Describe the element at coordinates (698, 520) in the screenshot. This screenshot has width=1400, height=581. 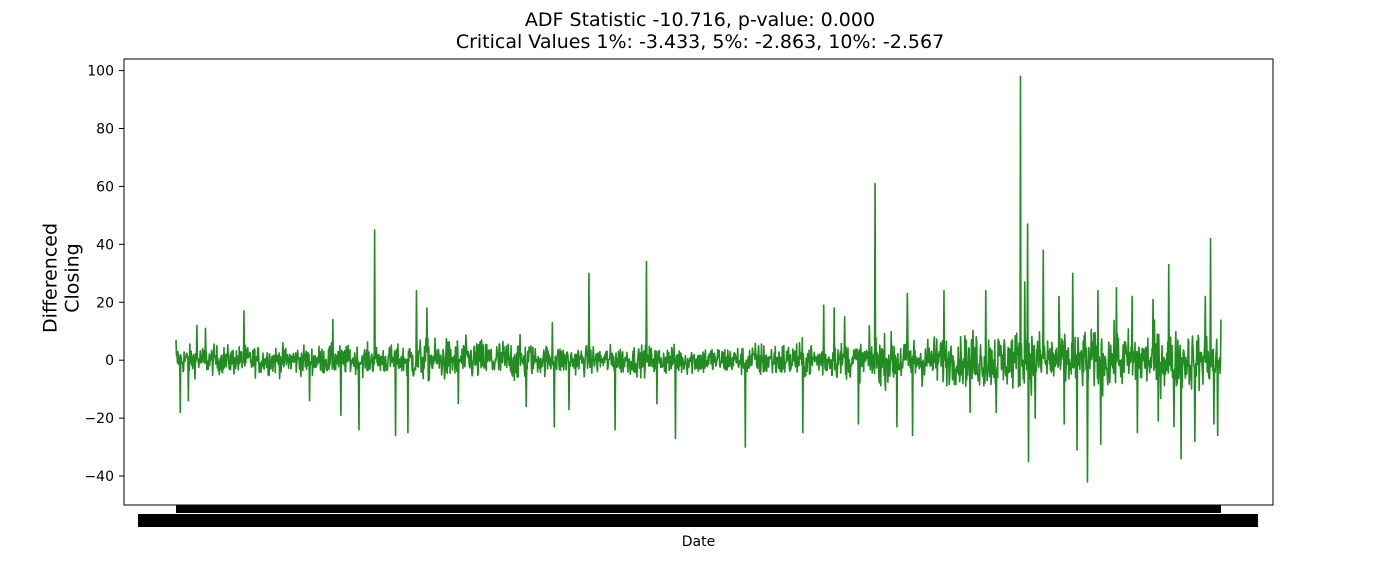
I see `x-tick-labels-overlap` at that location.